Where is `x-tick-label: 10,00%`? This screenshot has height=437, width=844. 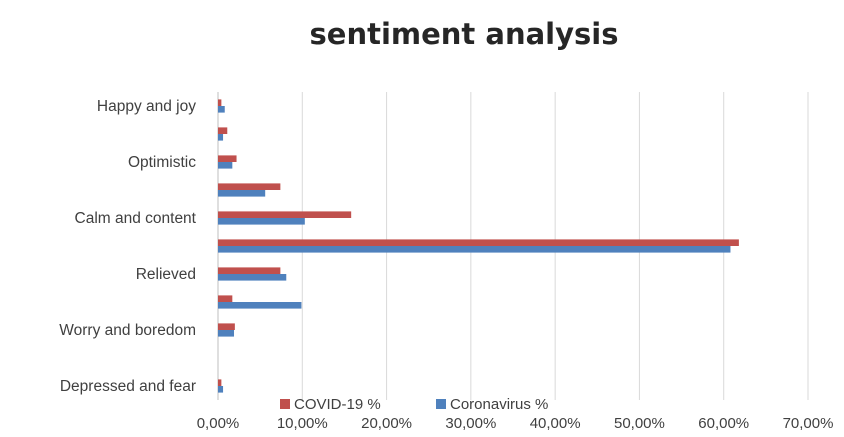
x-tick-label: 10,00% is located at coordinates (302, 423).